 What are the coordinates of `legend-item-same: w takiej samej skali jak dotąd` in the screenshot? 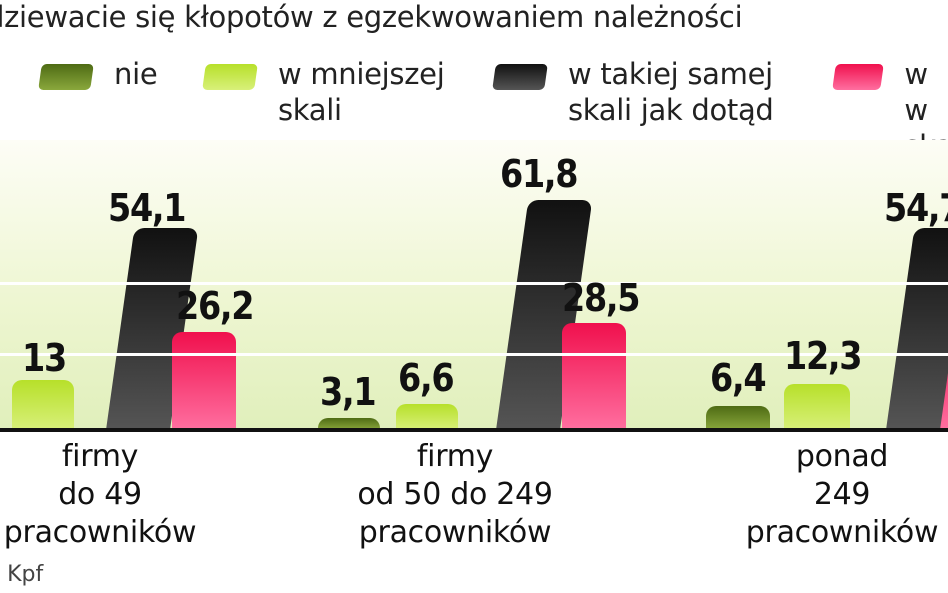 It's located at (633, 92).